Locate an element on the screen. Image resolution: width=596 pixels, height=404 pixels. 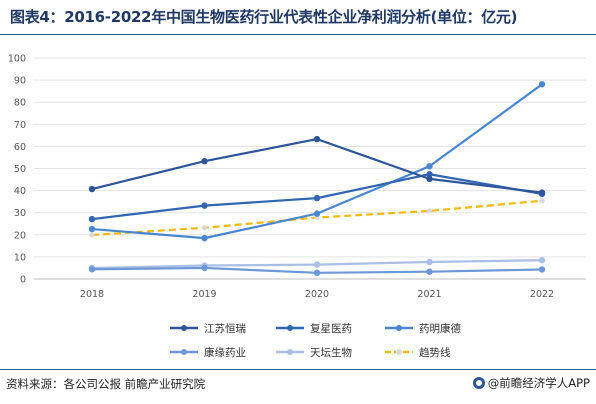
brand-credit: @前瞻经济学人APP is located at coordinates (531, 383).